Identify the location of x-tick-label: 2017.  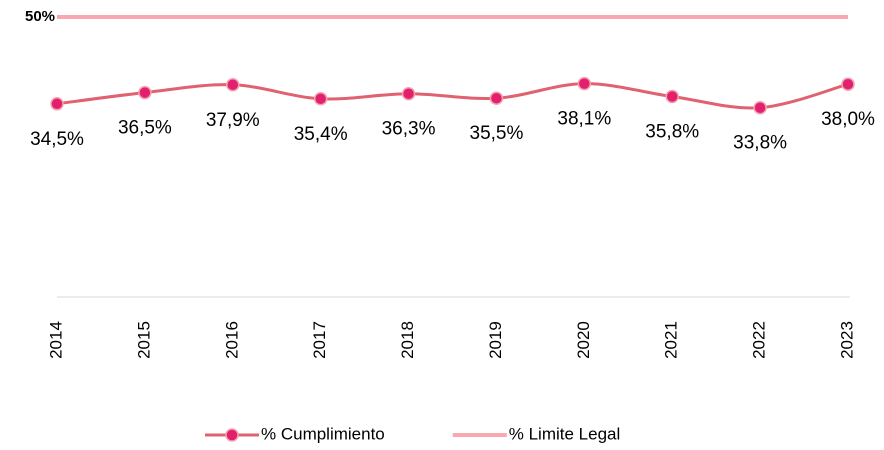
(319, 340).